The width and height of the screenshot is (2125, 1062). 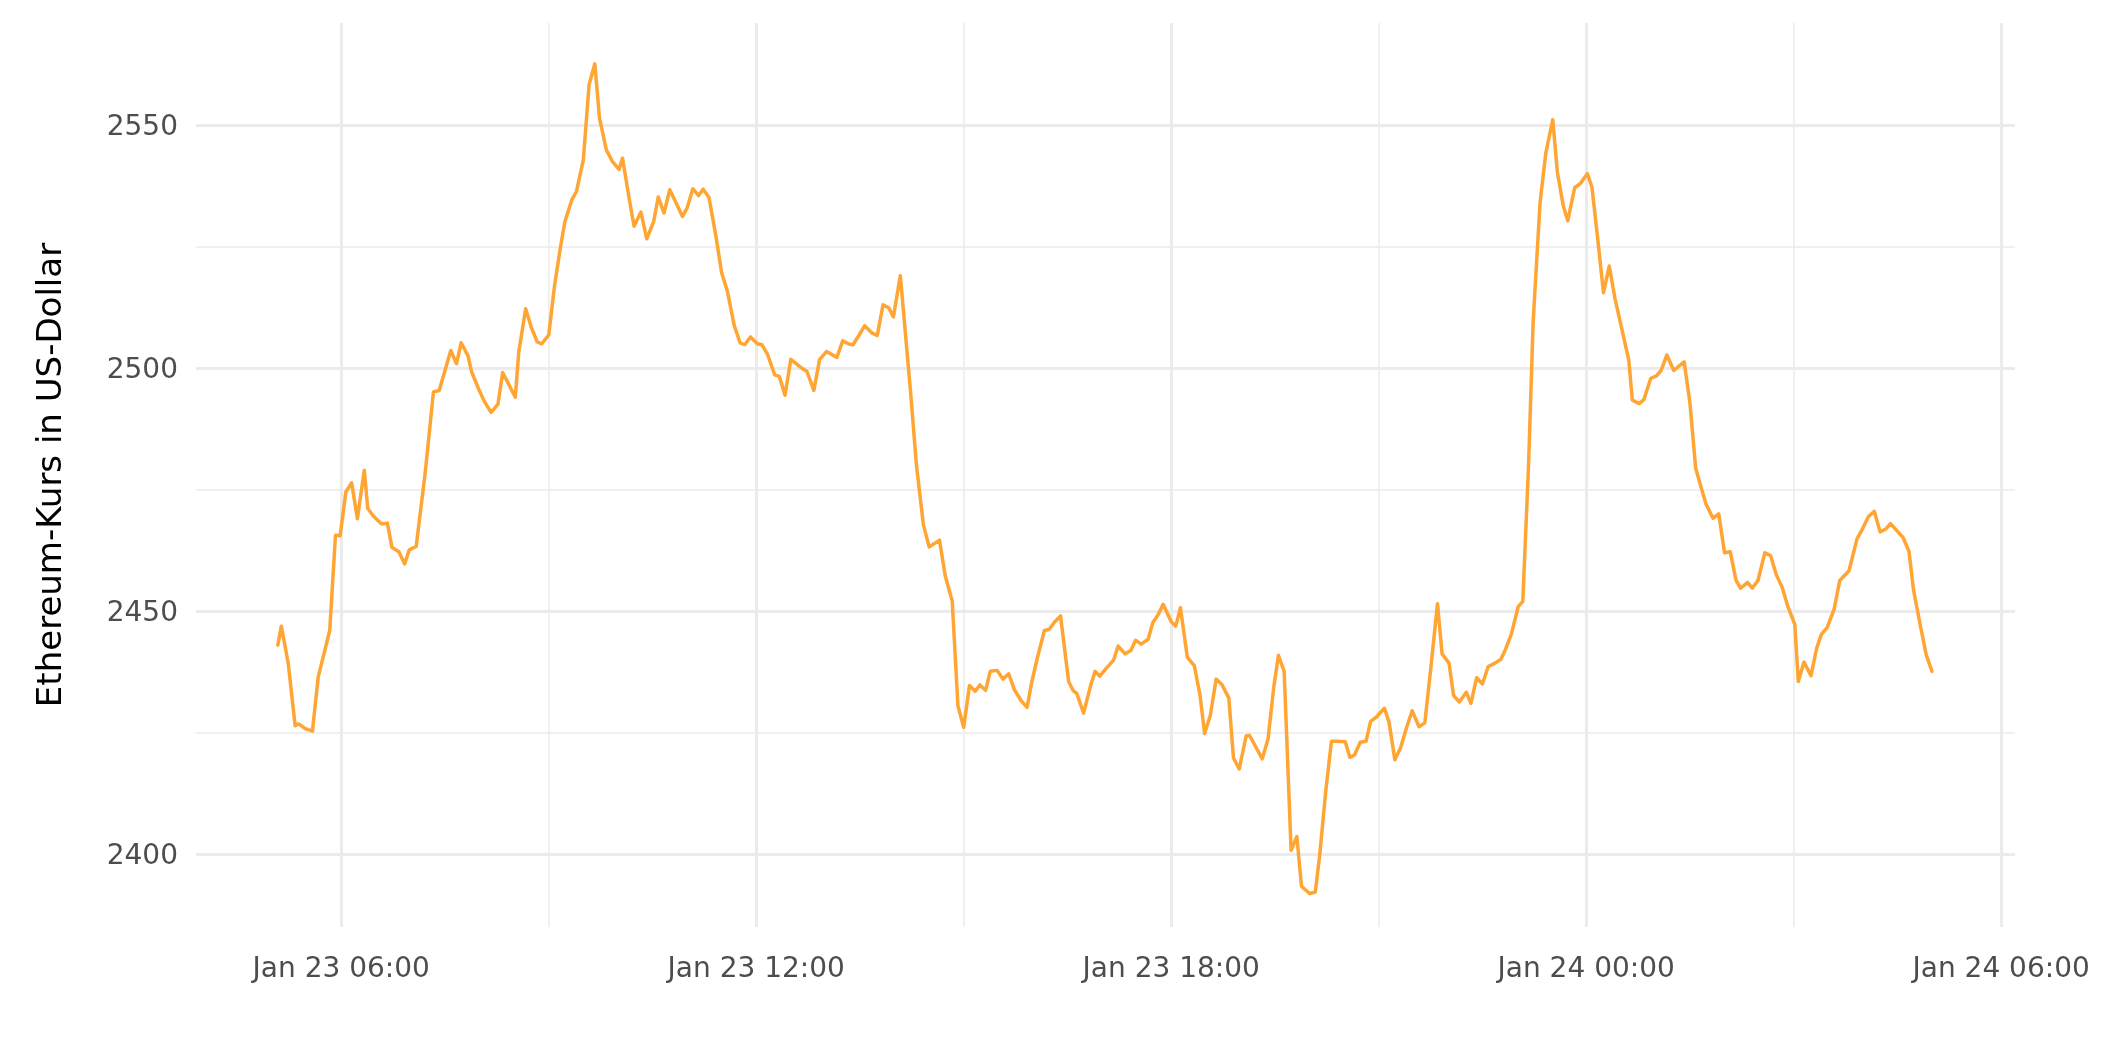 What do you see at coordinates (142, 125) in the screenshot?
I see `y-tick-label: 2550` at bounding box center [142, 125].